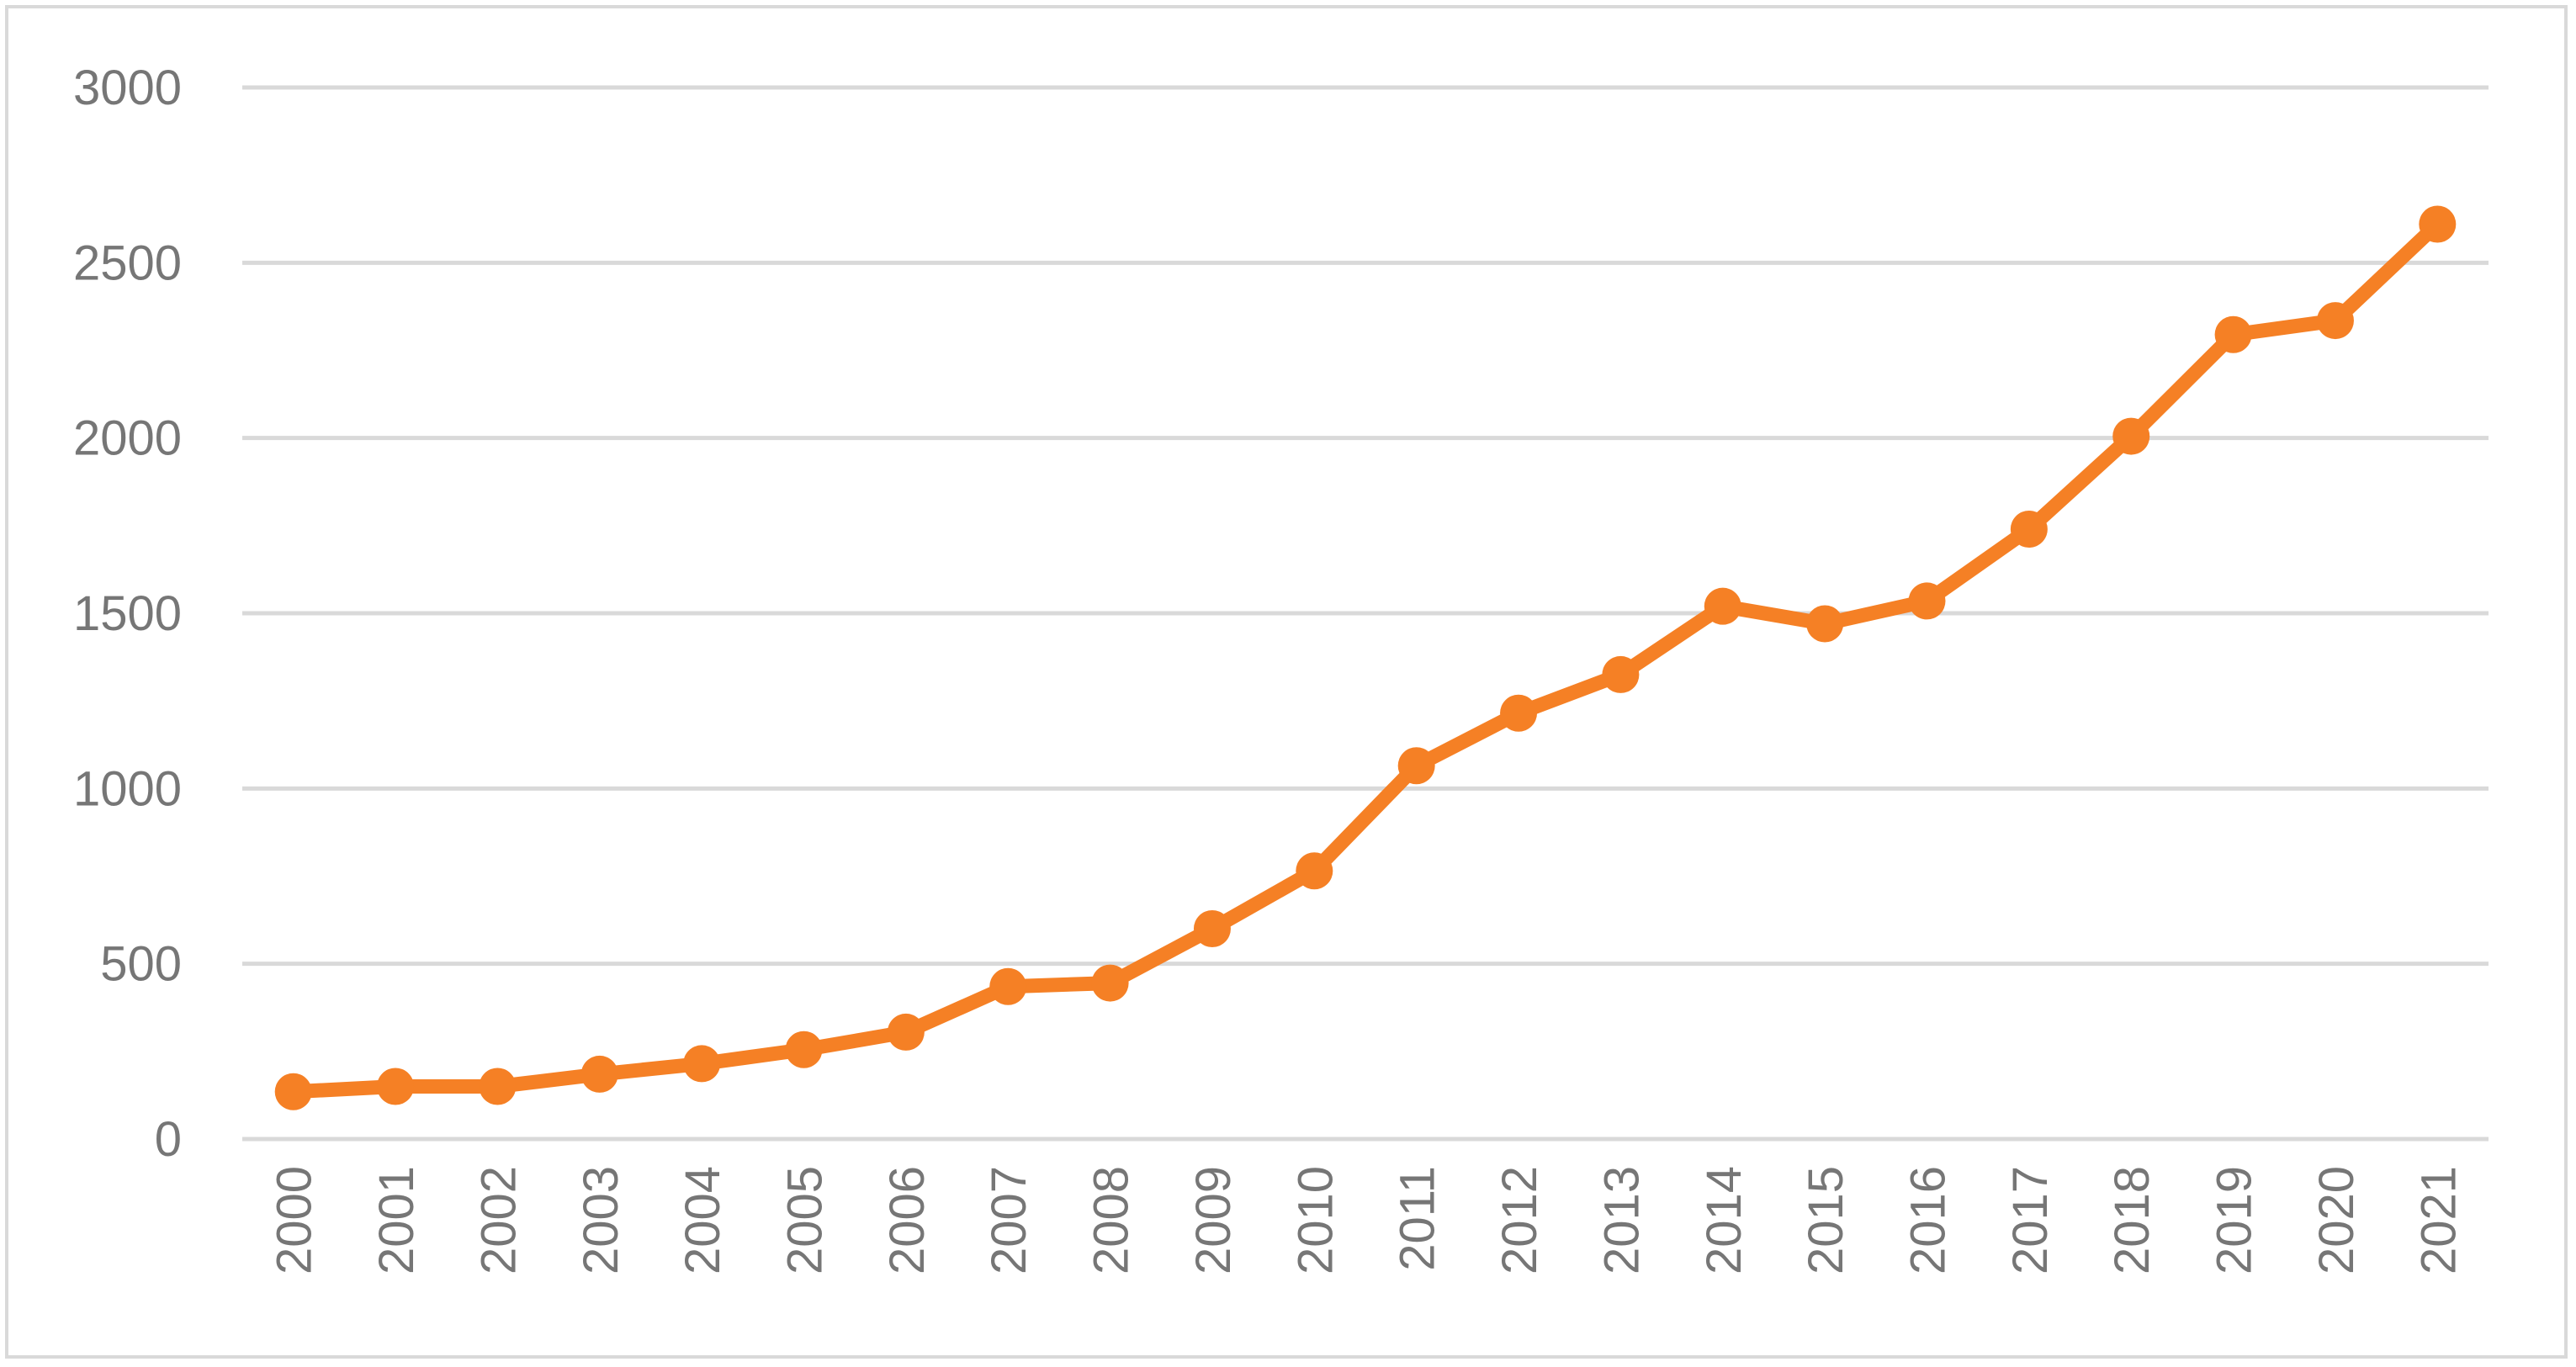 The height and width of the screenshot is (1367, 2576). Describe the element at coordinates (2233, 334) in the screenshot. I see `data-point-2019` at that location.